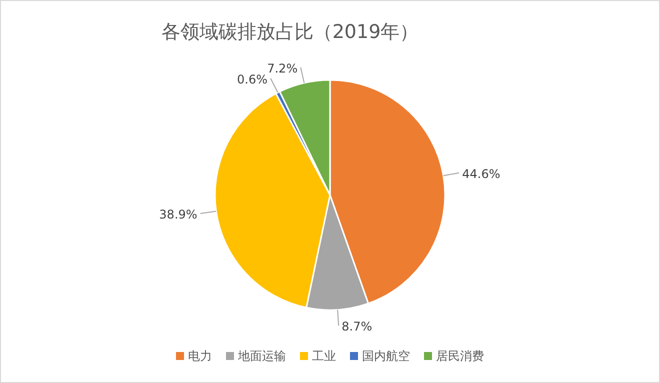  What do you see at coordinates (252, 79) in the screenshot?
I see `data-label: 0.6%` at bounding box center [252, 79].